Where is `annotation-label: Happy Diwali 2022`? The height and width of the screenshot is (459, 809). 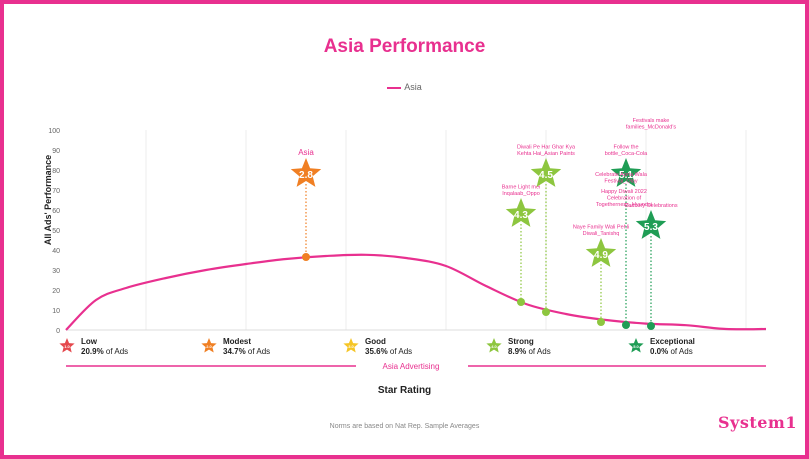
annotation-label: Happy Diwali 2022 is located at coordinates (624, 192).